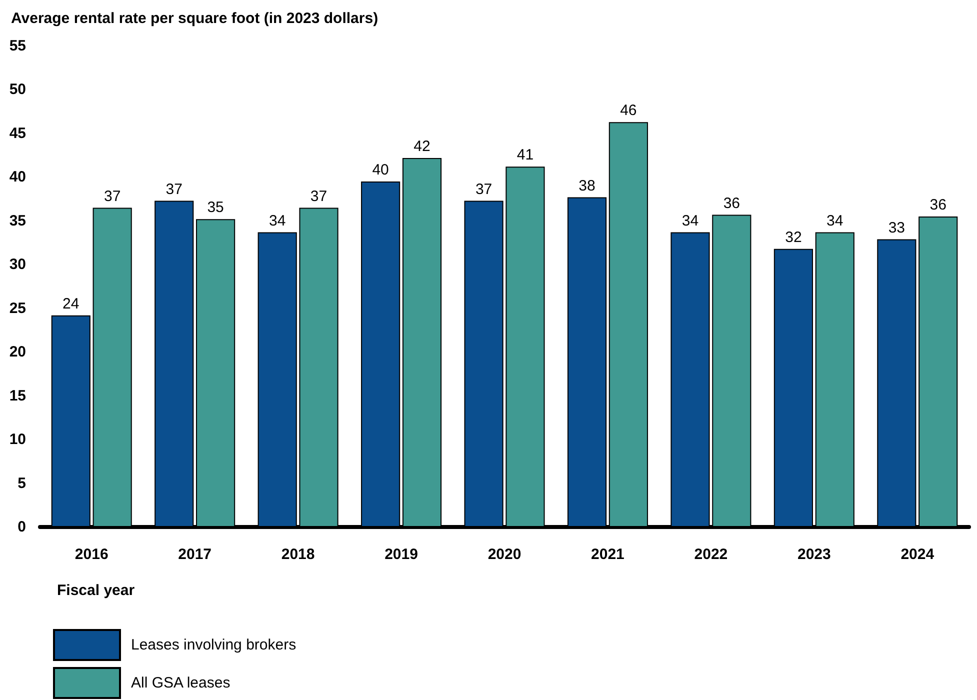 Image resolution: width=977 pixels, height=700 pixels. Describe the element at coordinates (17, 221) in the screenshot. I see `y-tick-label: 35` at that location.